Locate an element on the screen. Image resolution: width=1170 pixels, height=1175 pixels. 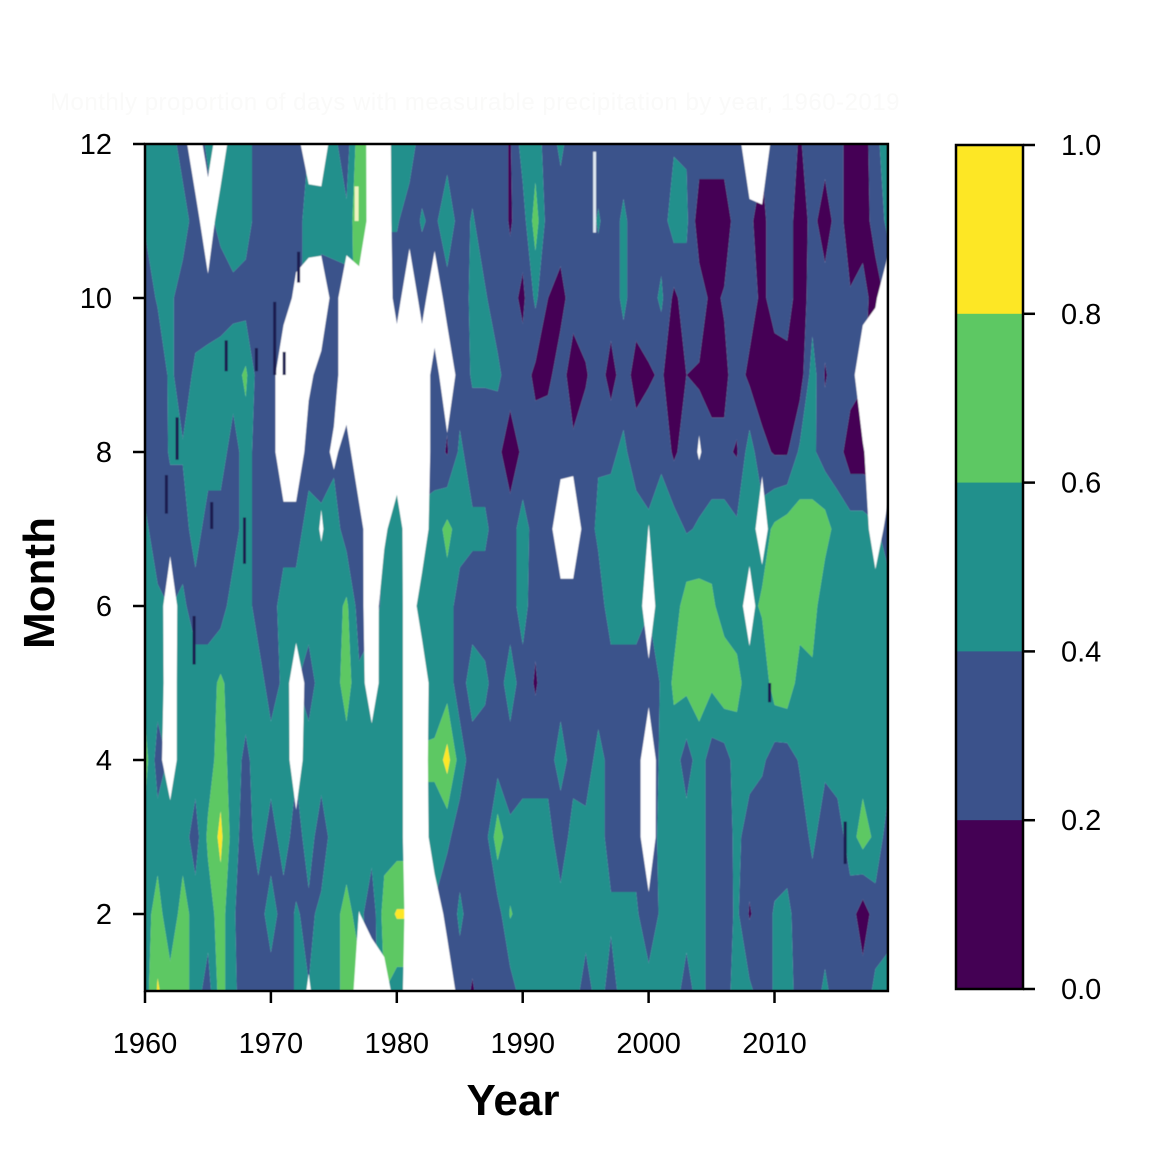
svg-text: Month is located at coordinates (39, 583).